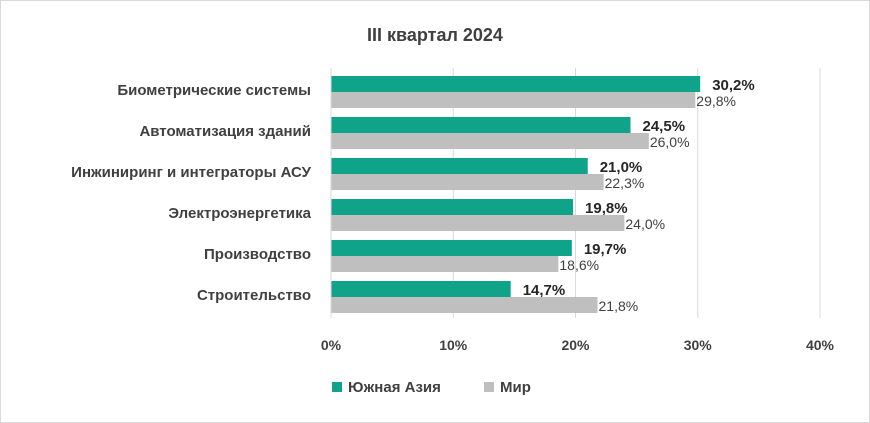 This screenshot has height=423, width=870. What do you see at coordinates (394, 387) in the screenshot?
I see `legend-label-south-asia: Южная Азия` at bounding box center [394, 387].